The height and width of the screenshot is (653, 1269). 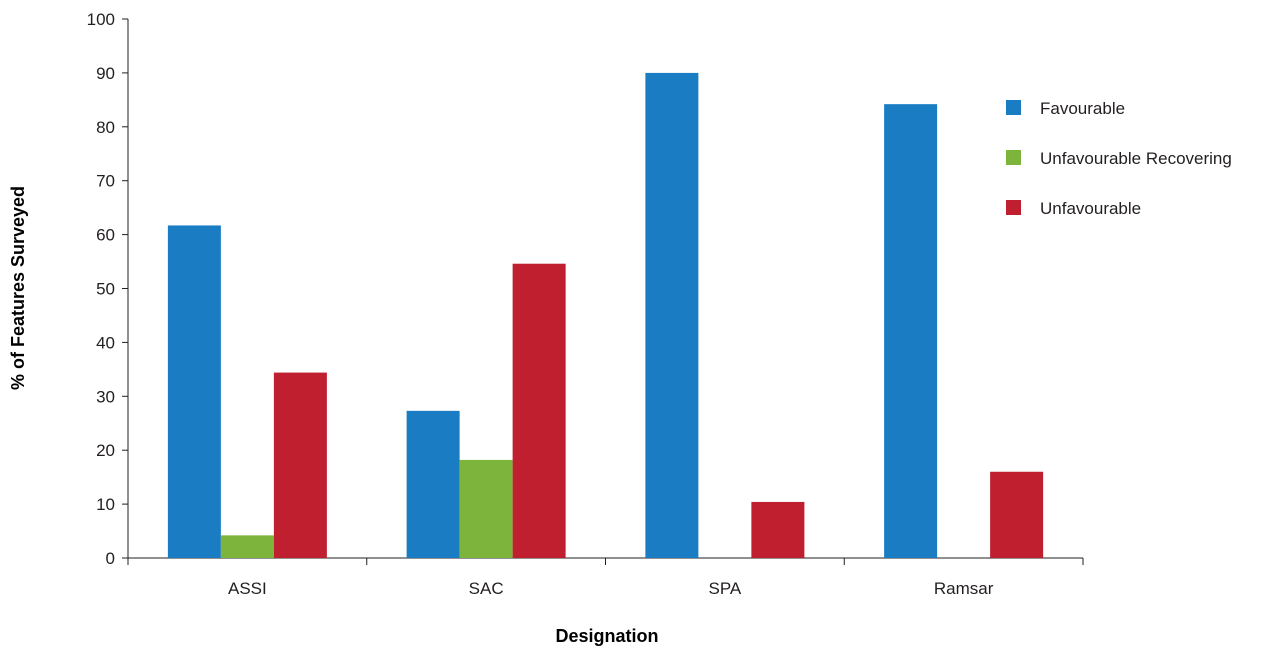 What do you see at coordinates (964, 588) in the screenshot?
I see `x-tick-label: Ramsar` at bounding box center [964, 588].